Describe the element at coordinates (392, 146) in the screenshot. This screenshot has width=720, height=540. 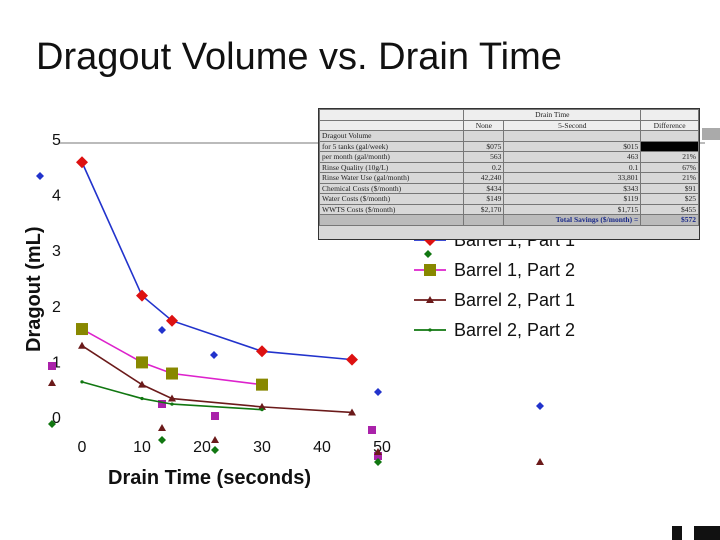
I see `row-label: for 5 tanks (gal/week)` at that location.